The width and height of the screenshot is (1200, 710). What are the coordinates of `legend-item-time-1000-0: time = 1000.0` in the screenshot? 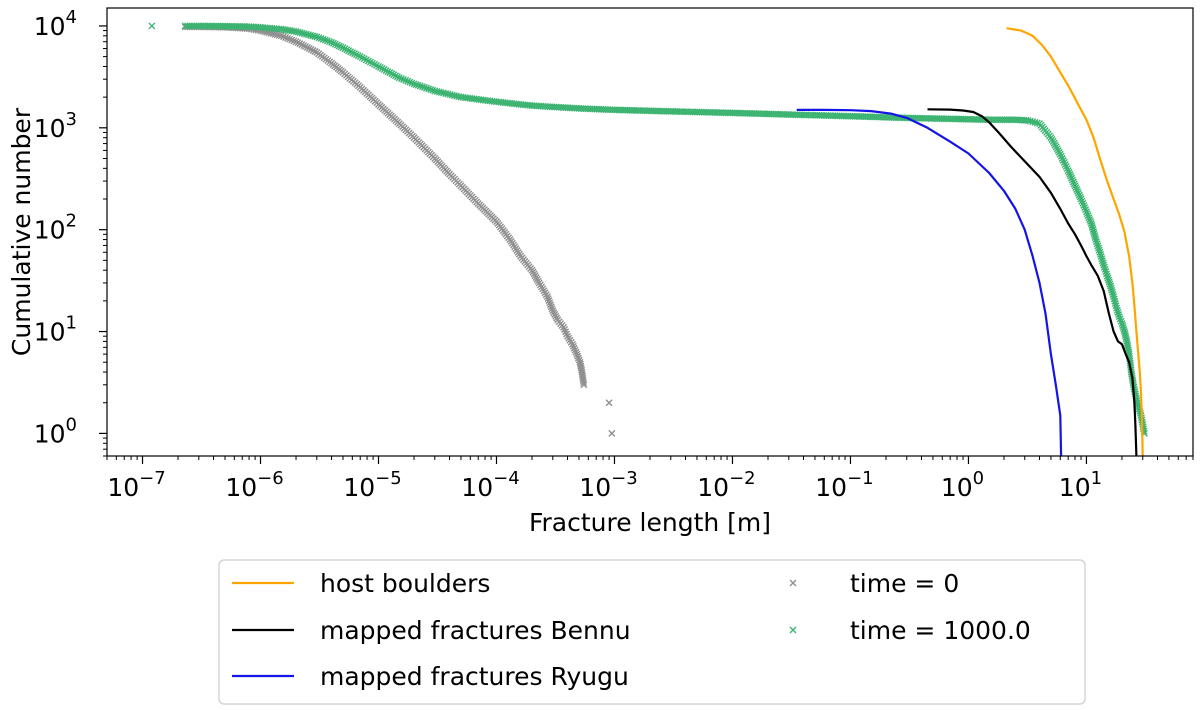 It's located at (910, 630).